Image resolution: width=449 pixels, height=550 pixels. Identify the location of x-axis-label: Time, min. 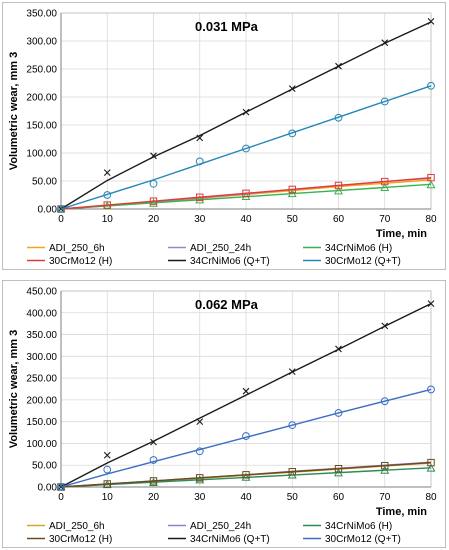
(401, 512).